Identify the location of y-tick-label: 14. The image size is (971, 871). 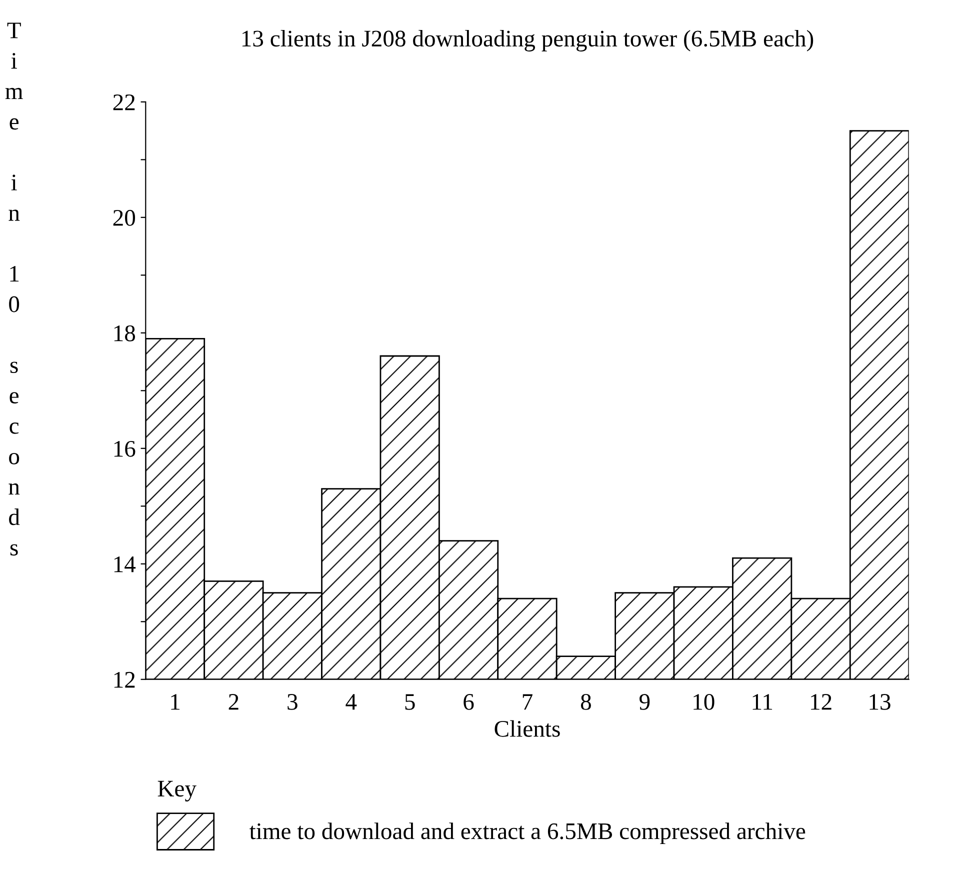
(125, 564).